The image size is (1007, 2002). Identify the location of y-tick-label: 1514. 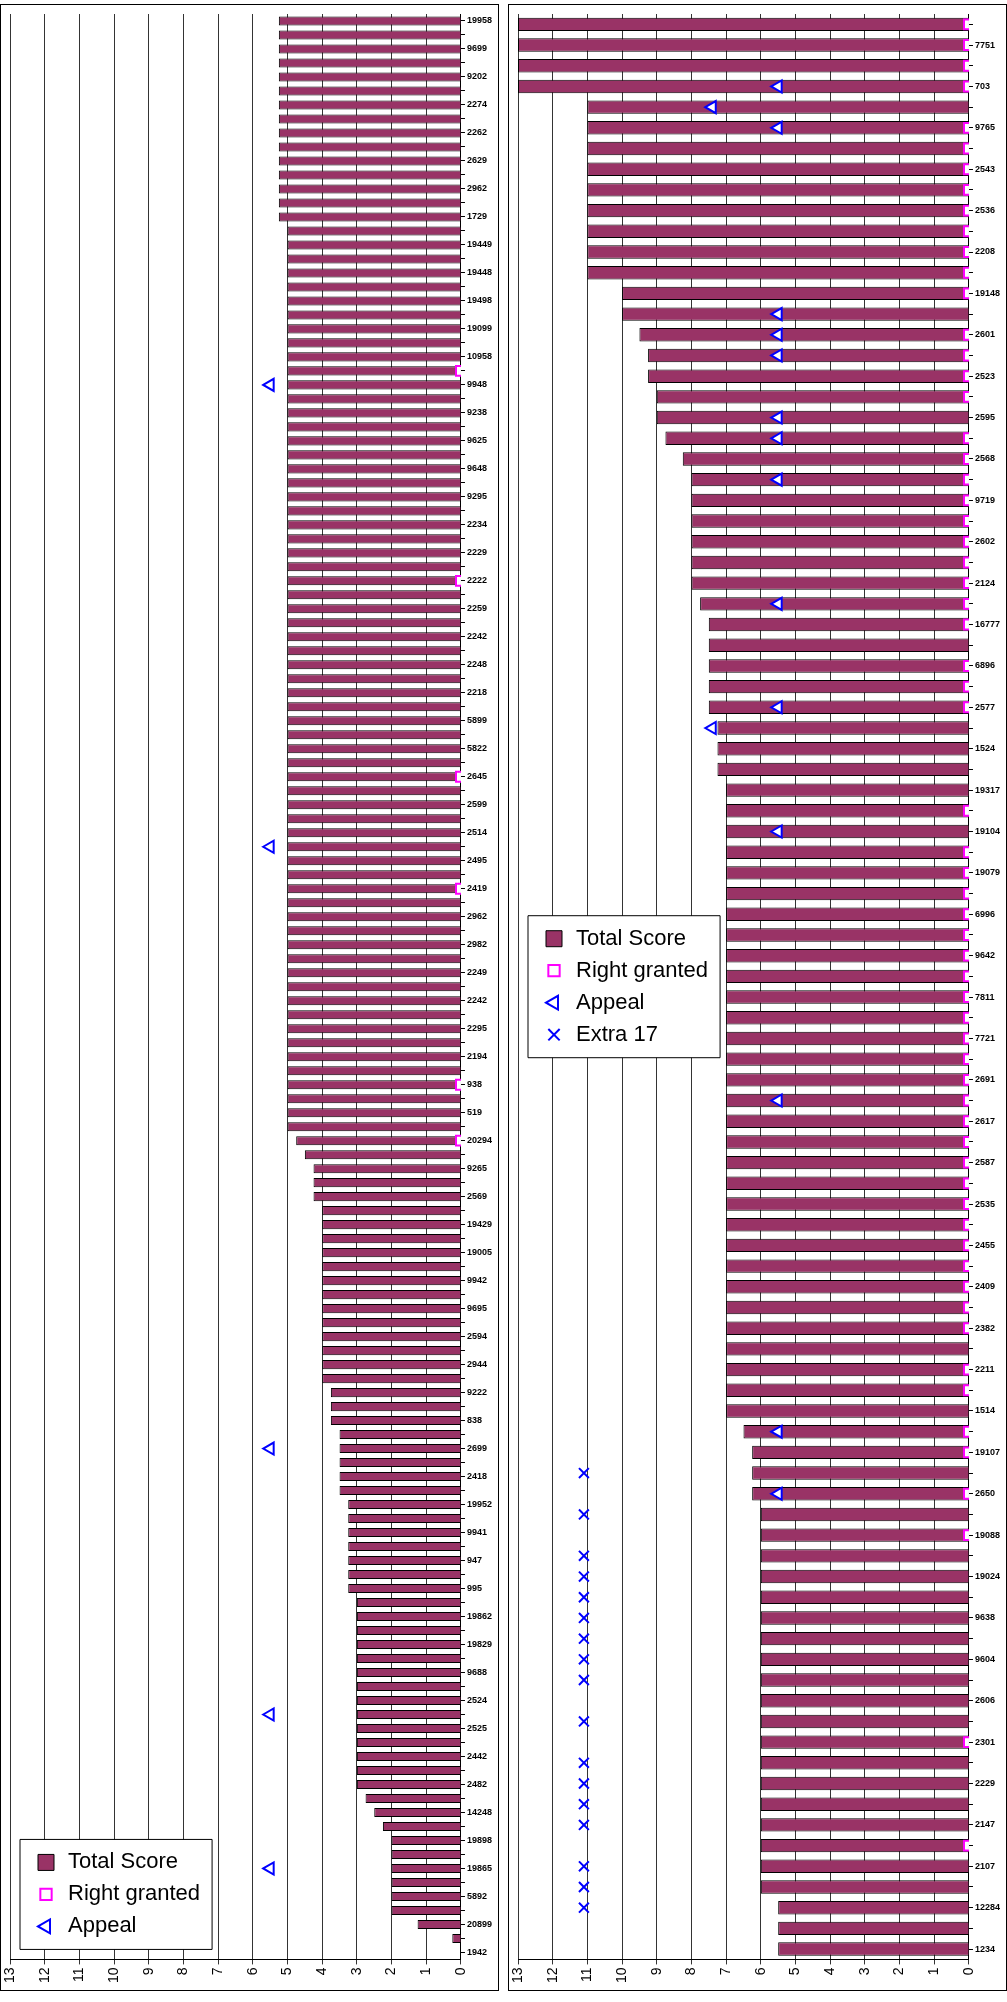
(984, 1410).